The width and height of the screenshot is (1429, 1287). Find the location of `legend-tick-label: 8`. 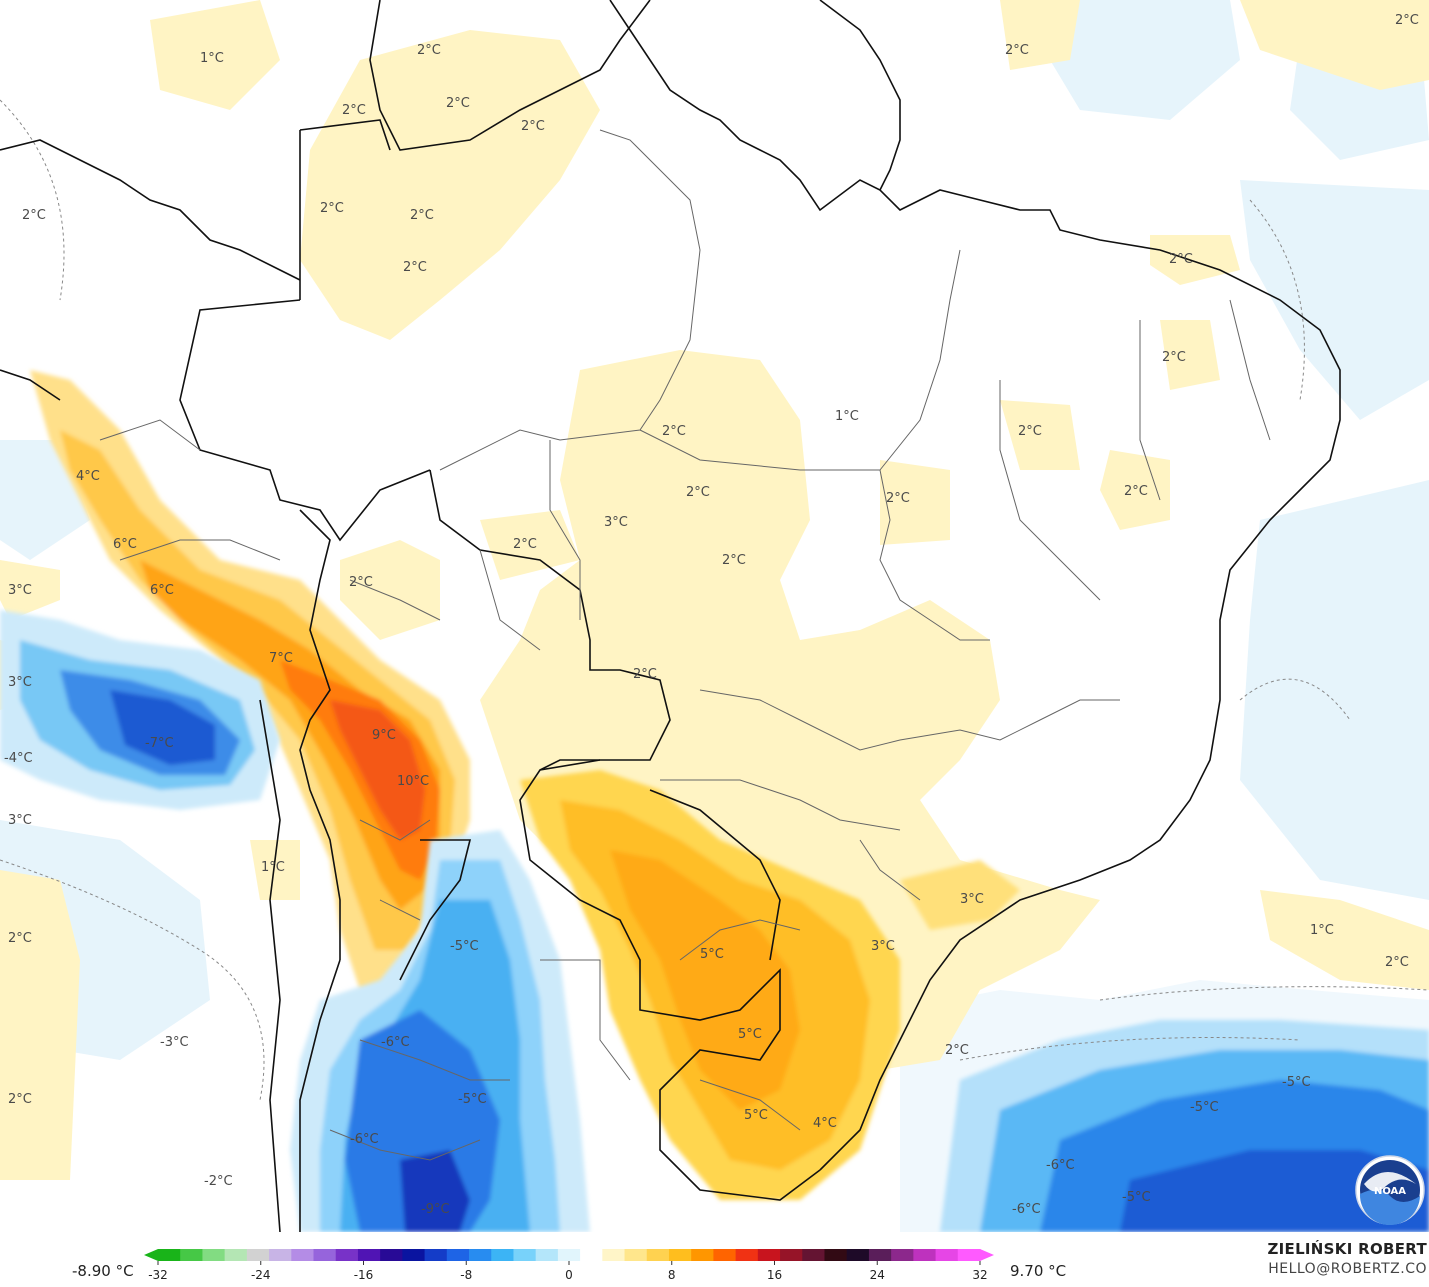

legend-tick-label: 8 is located at coordinates (672, 1275).